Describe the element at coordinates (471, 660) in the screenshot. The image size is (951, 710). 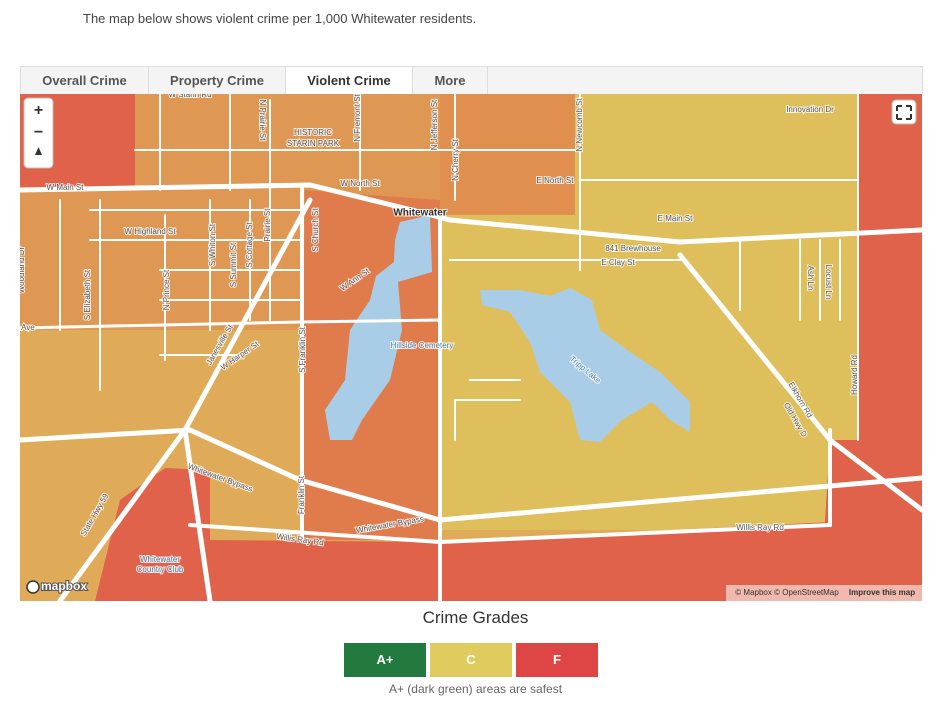
I see `grade-swatch: C` at that location.